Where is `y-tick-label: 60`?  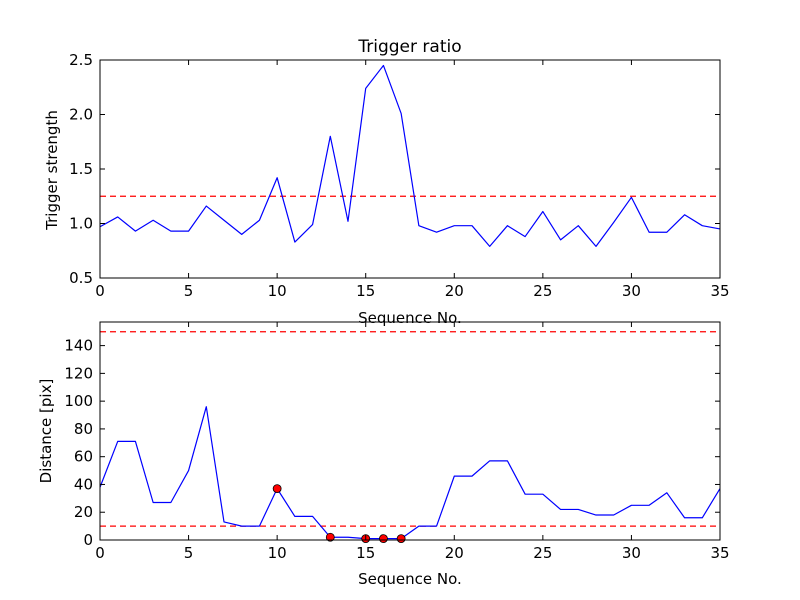 y-tick-label: 60 is located at coordinates (83, 457).